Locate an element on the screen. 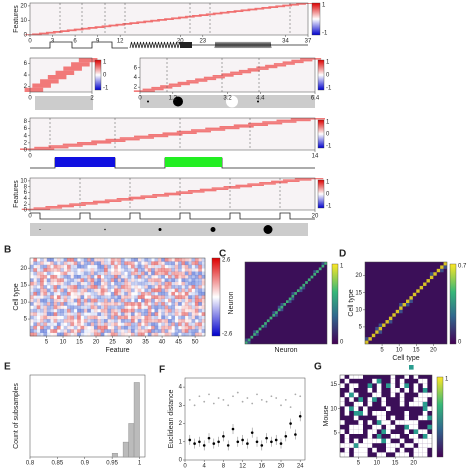  x-tick-label: 20 is located at coordinates (433, 351).